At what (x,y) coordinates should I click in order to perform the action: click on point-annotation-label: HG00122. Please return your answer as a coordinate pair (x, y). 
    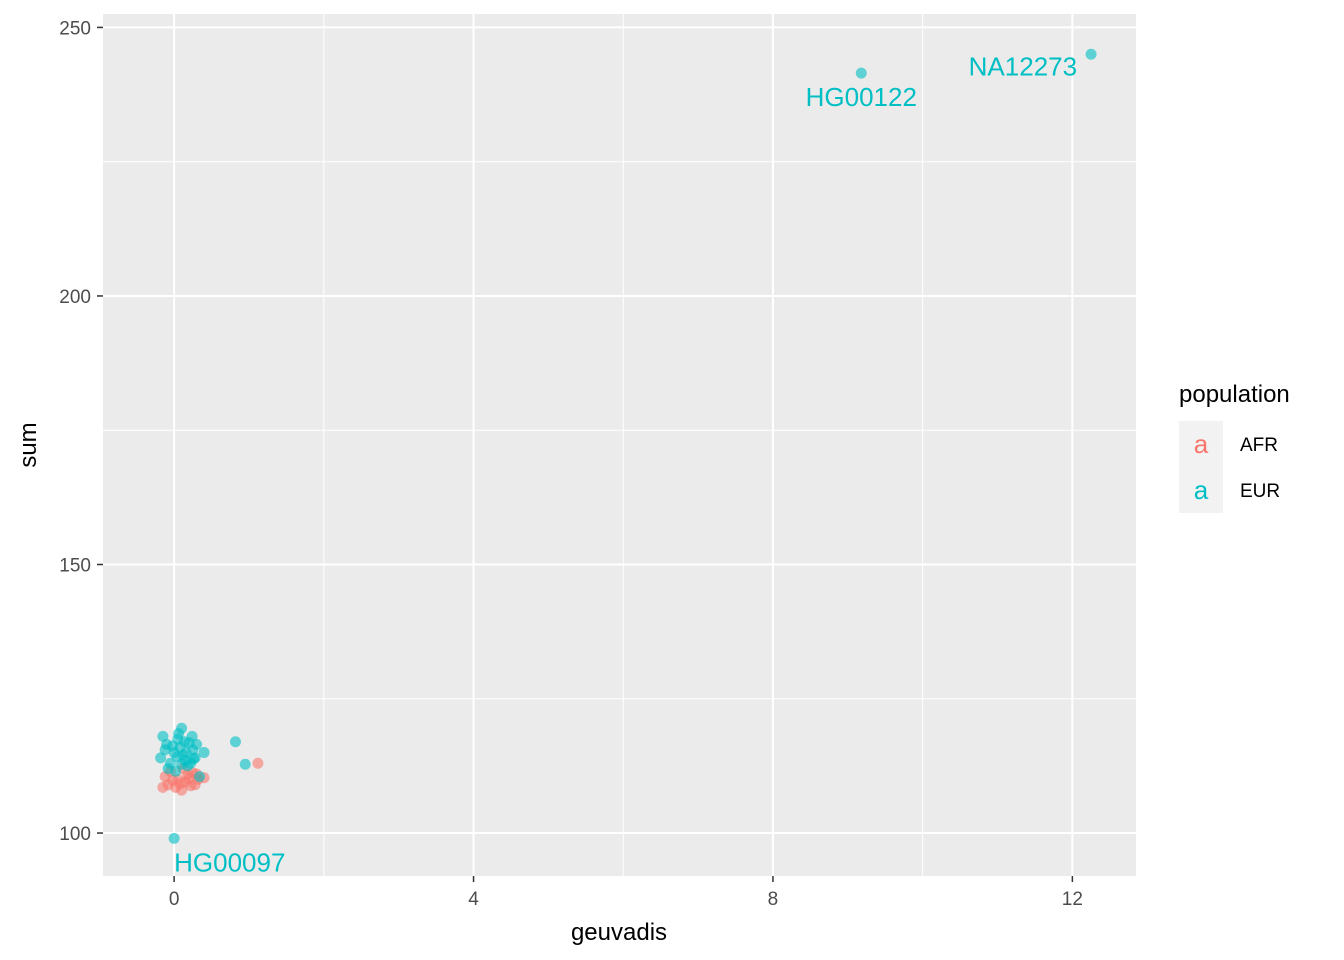
    Looking at the image, I should click on (861, 97).